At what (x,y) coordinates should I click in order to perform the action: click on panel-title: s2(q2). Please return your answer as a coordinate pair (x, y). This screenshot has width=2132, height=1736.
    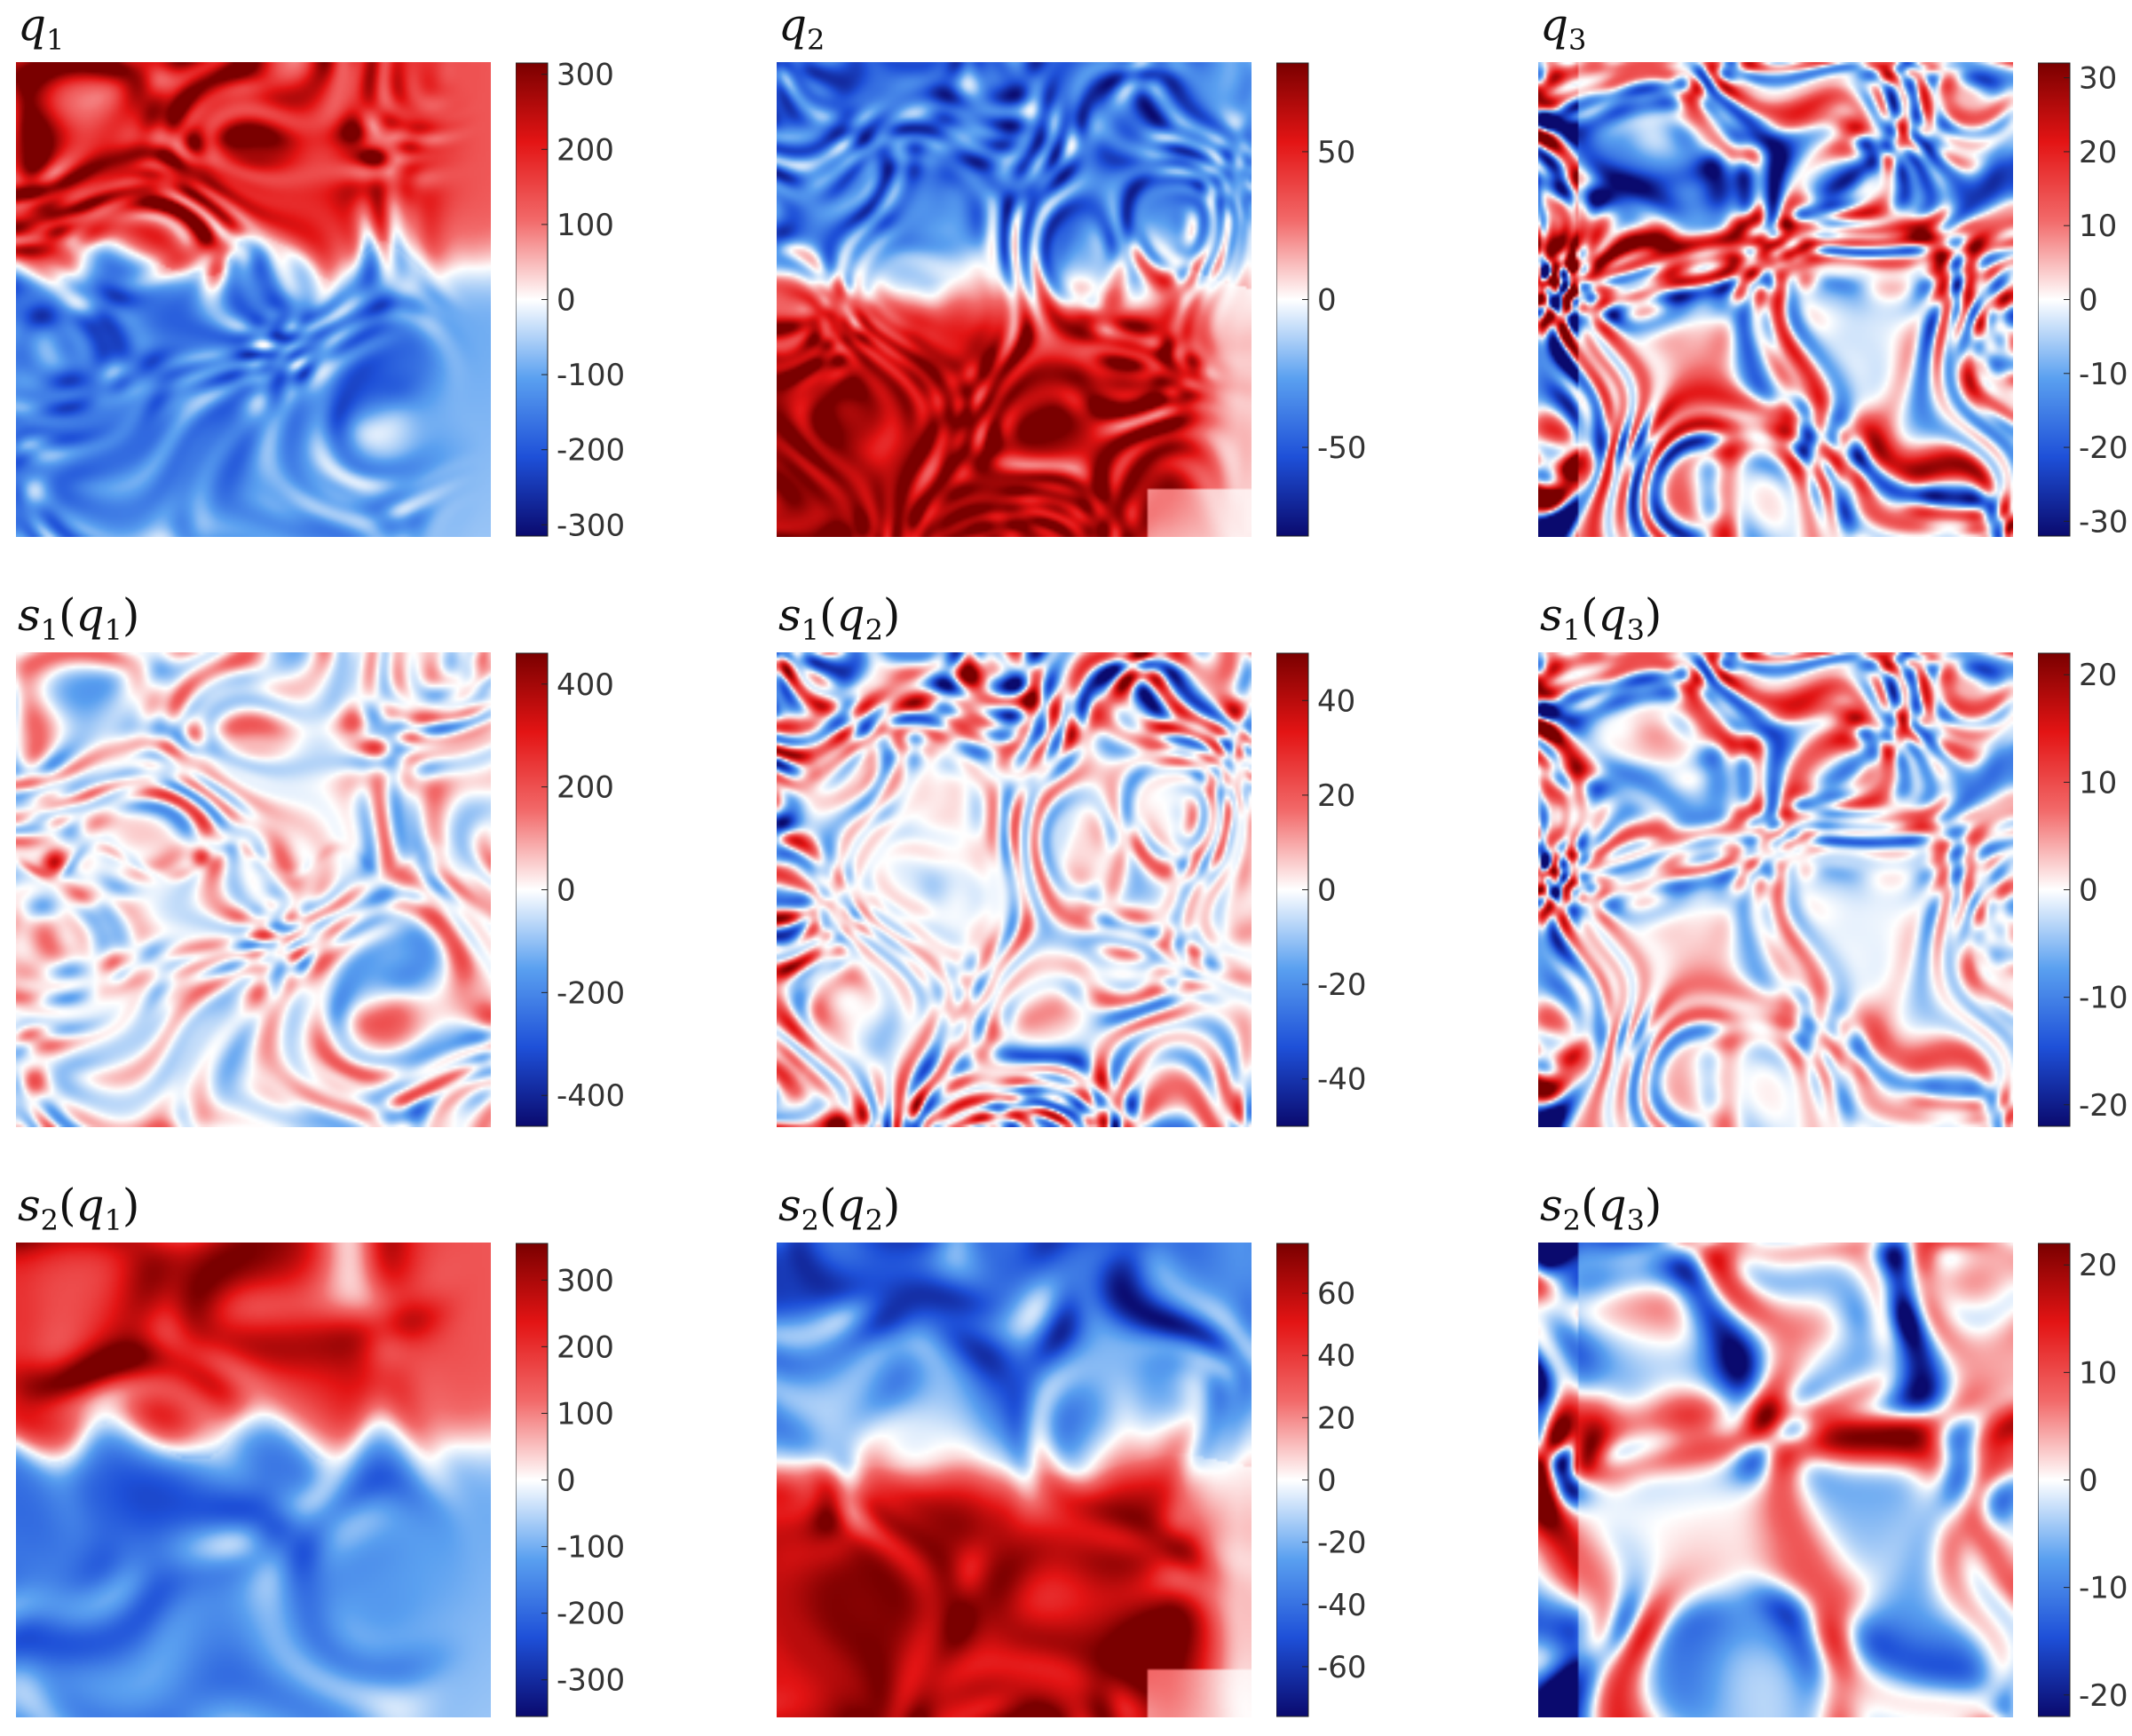
    Looking at the image, I should click on (839, 1213).